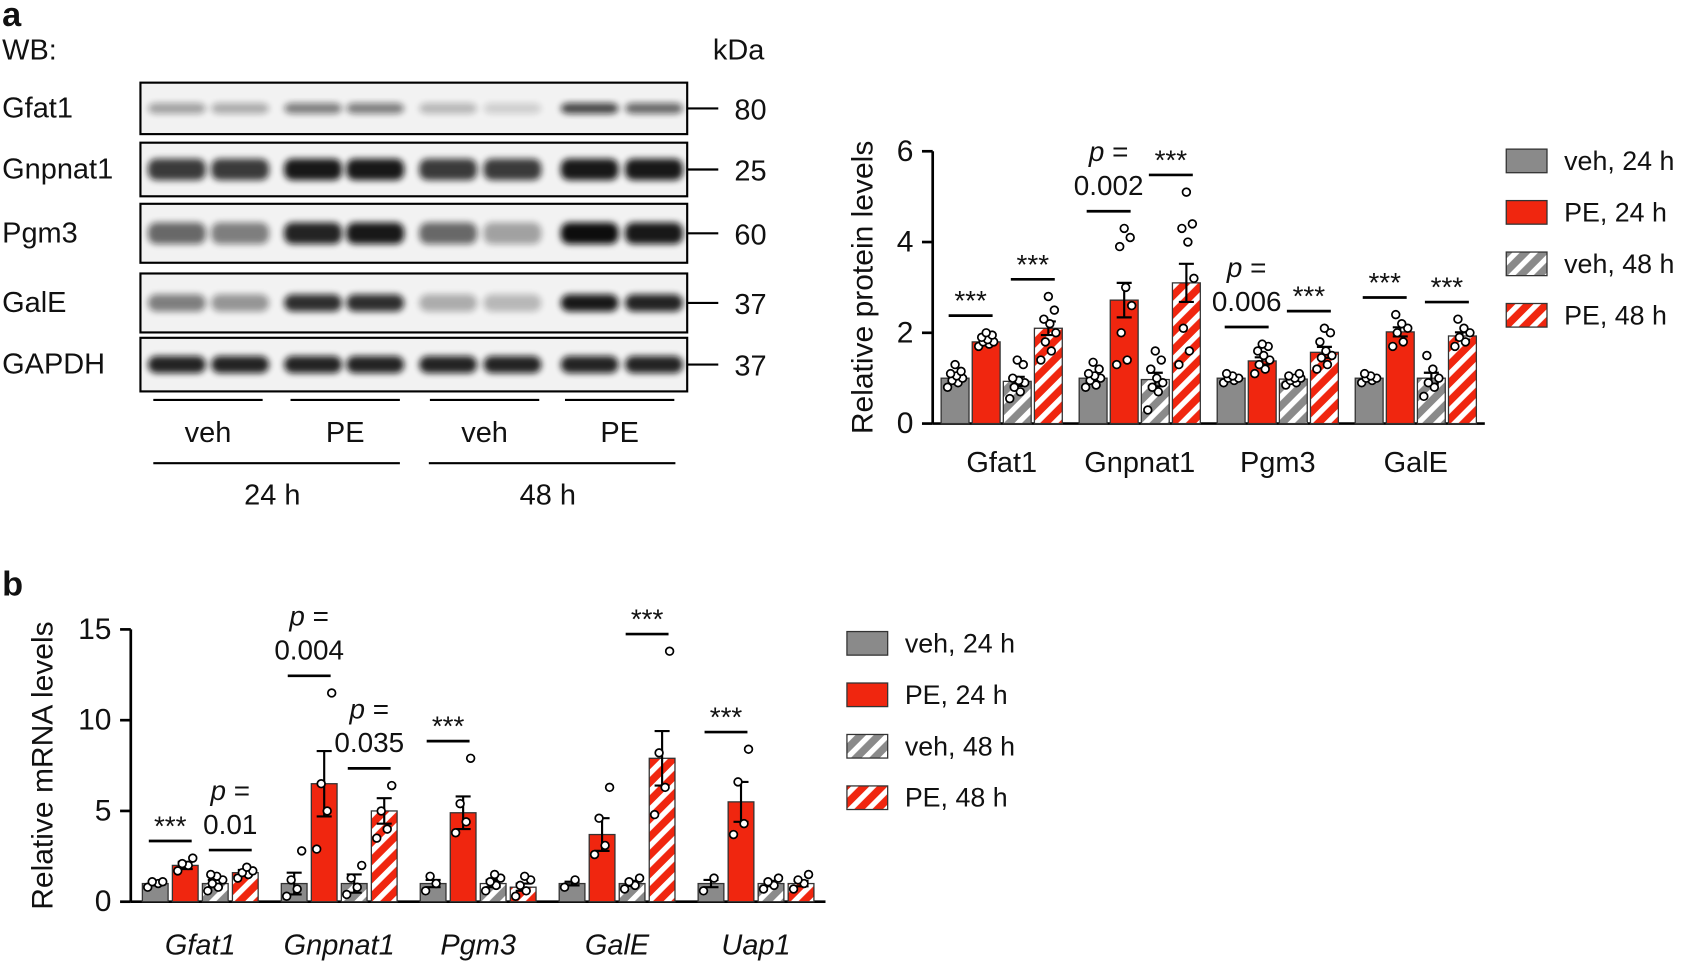  I want to click on blot-row-label: GAPDH, so click(53, 365).